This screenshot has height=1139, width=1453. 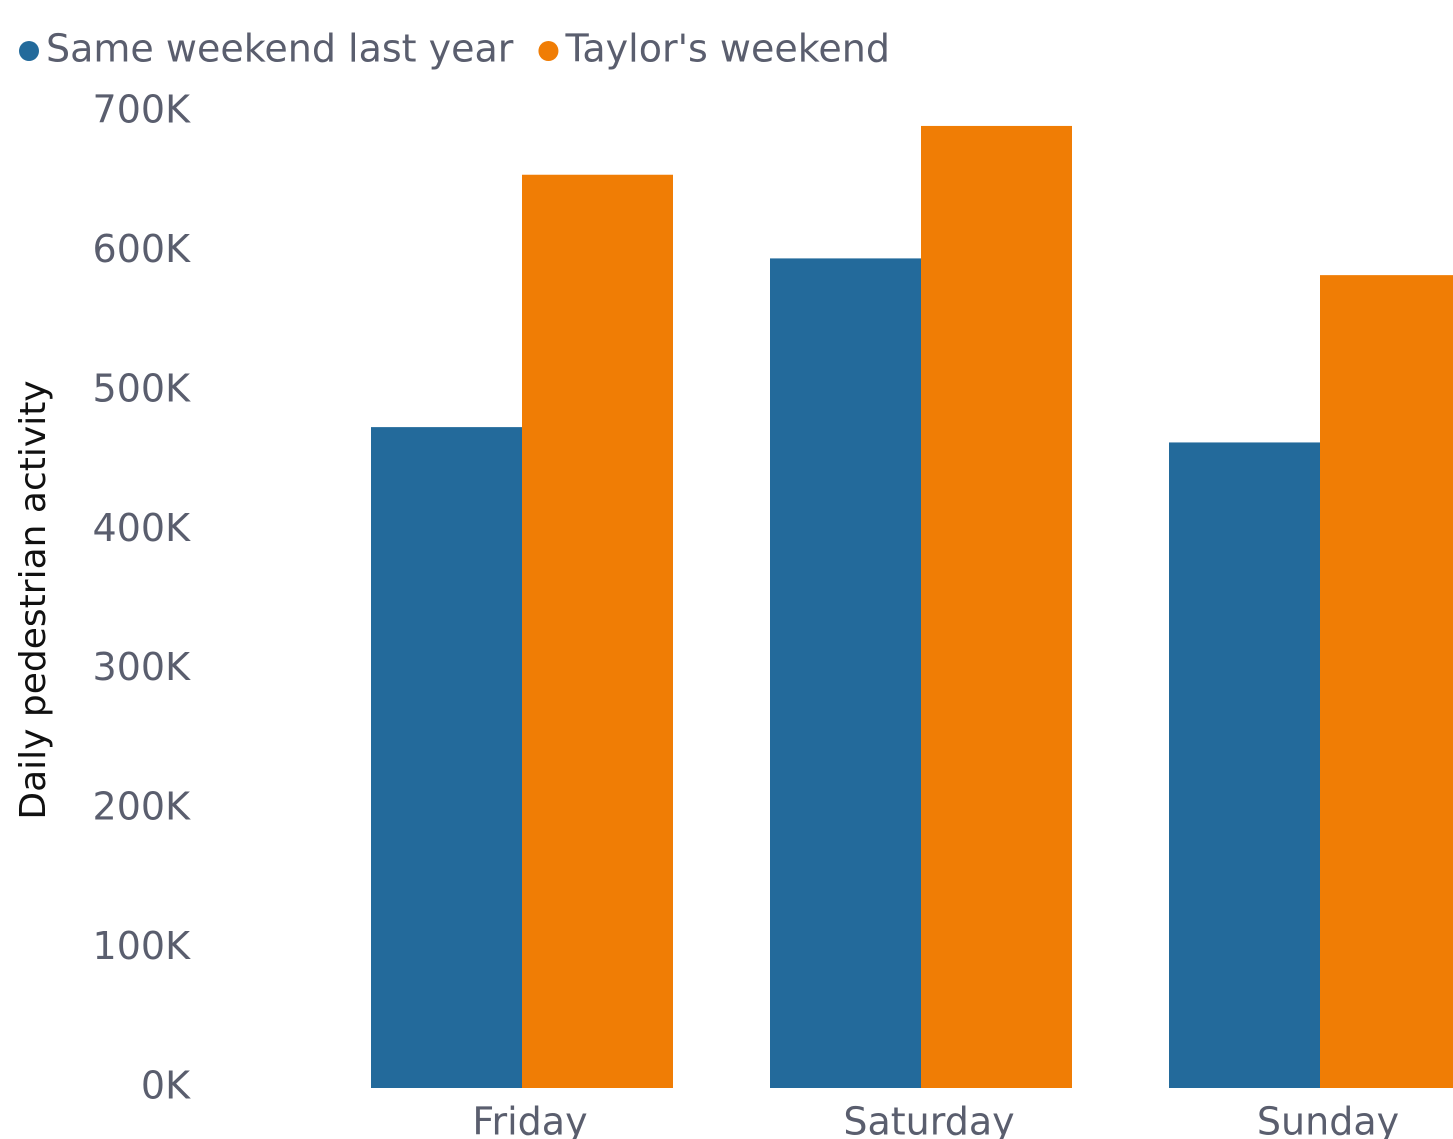 What do you see at coordinates (33, 599) in the screenshot?
I see `y-axis-label: Daily pedestrian activity` at bounding box center [33, 599].